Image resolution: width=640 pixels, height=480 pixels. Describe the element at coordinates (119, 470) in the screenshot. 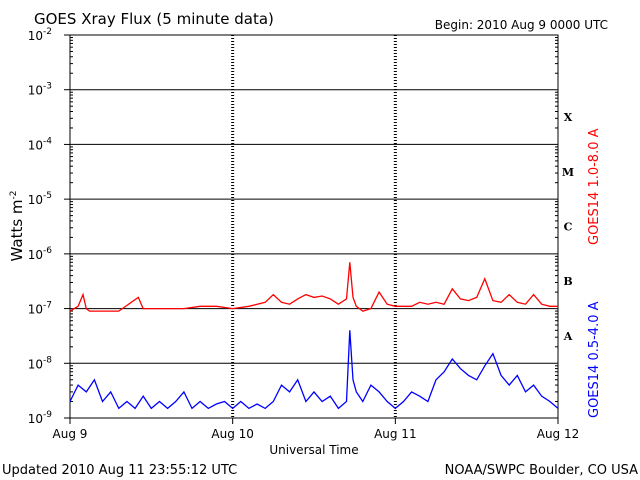

I see `updated-timestamp: Updated 2010 Aug 11 23:55:12 UTC` at that location.